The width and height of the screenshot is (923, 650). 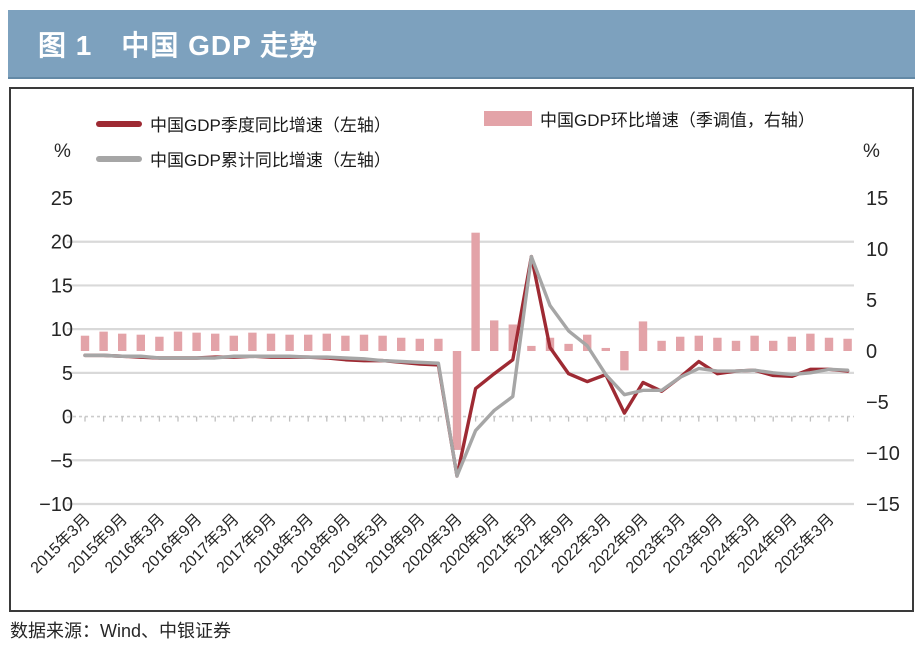 What do you see at coordinates (119, 158) in the screenshot?
I see `cumulative-line-swatch-icon` at bounding box center [119, 158].